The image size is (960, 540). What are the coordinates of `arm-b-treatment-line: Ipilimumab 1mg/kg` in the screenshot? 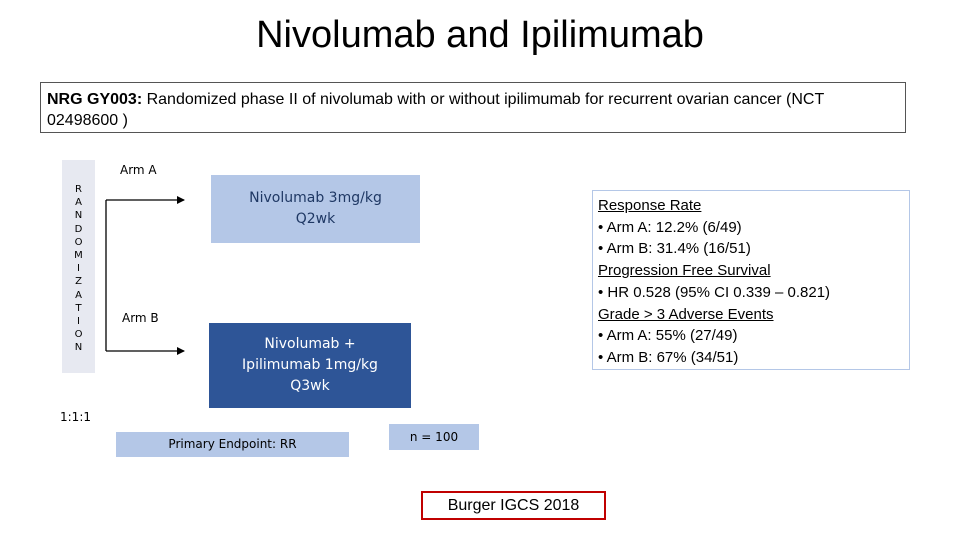 It's located at (310, 365).